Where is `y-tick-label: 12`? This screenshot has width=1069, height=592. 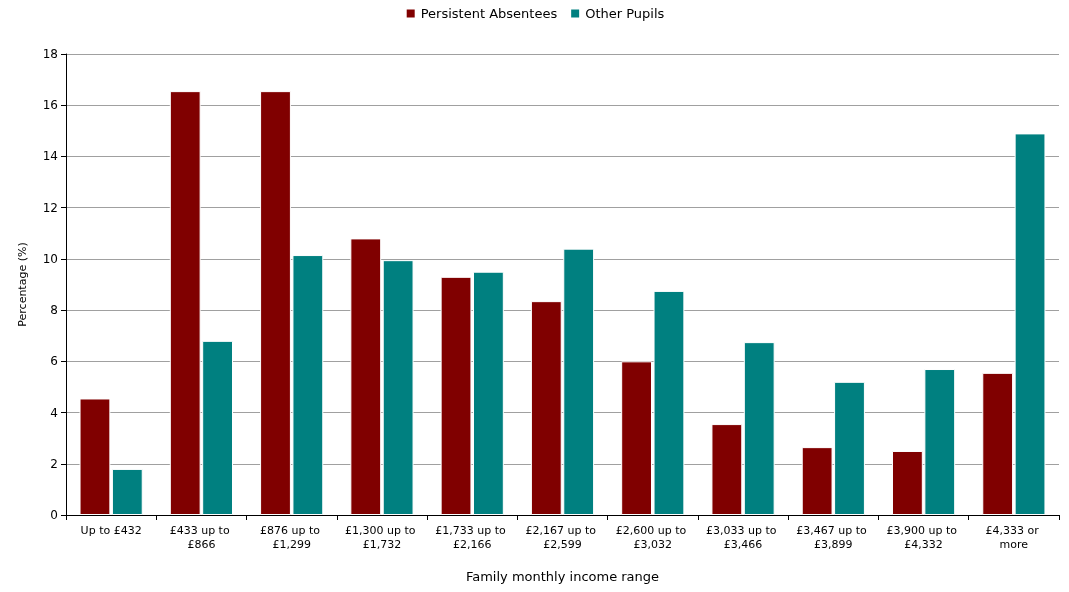
y-tick-label: 12 is located at coordinates (50, 207).